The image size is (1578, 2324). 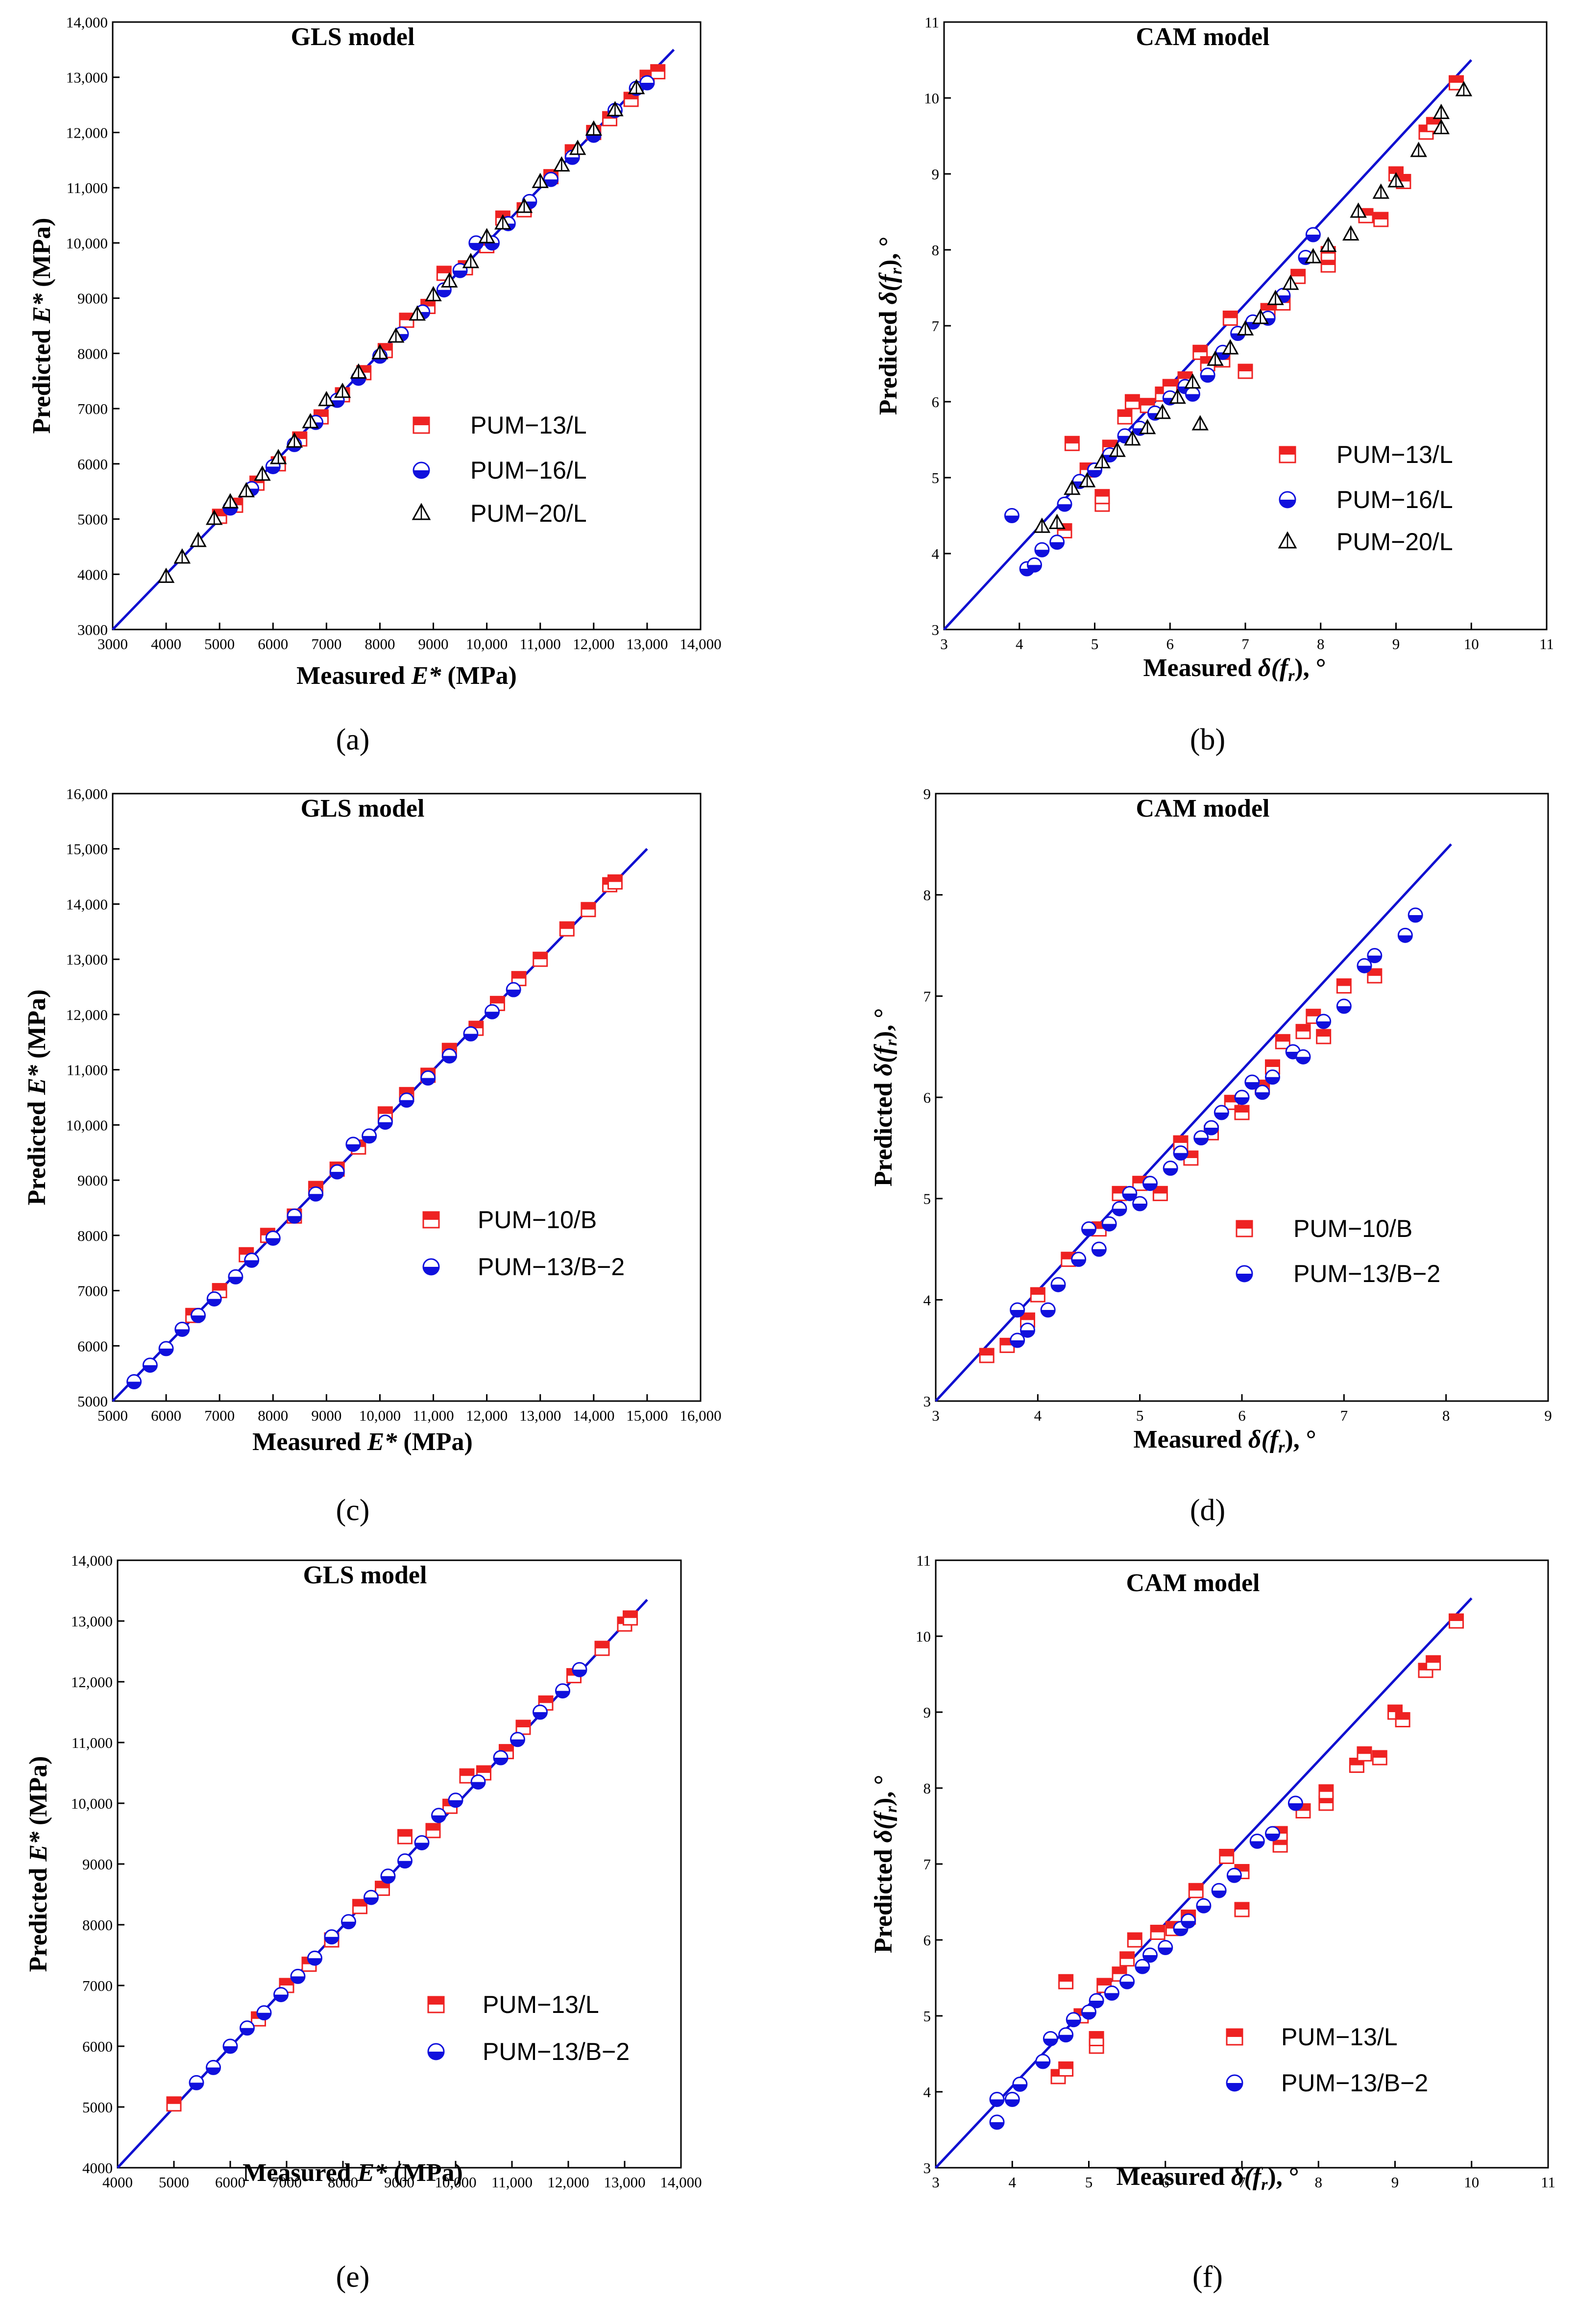 What do you see at coordinates (568, 2182) in the screenshot?
I see `x-tick-label: 12,000` at bounding box center [568, 2182].